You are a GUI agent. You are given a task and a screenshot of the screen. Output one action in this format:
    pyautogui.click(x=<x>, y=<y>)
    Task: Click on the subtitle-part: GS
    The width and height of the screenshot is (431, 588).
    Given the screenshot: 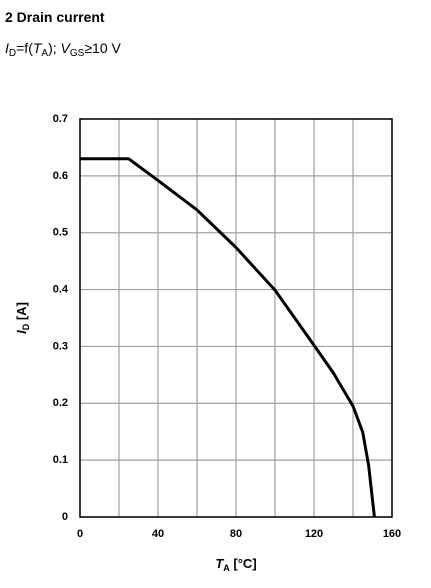 What is the action you would take?
    pyautogui.click(x=77, y=53)
    